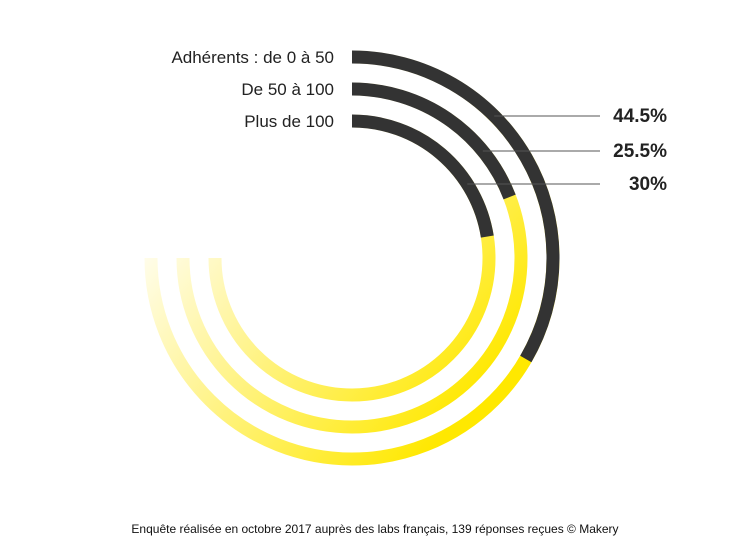  Describe the element at coordinates (640, 151) in the screenshot. I see `value-label-2: 25.5%` at that location.